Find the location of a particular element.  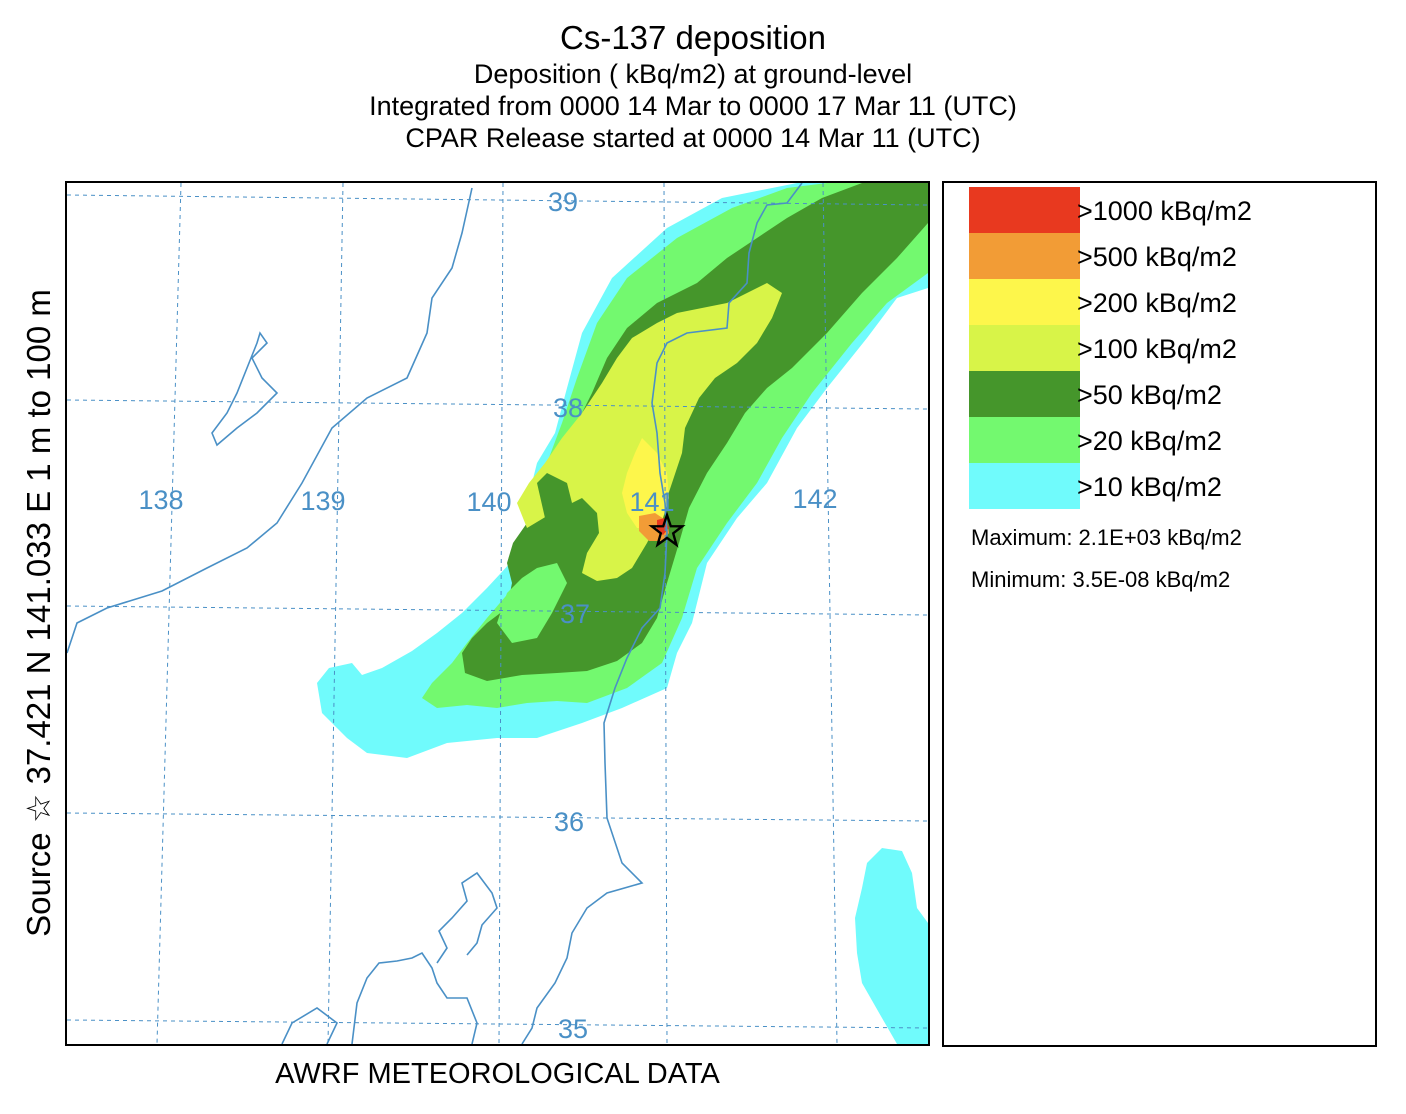

lon-label: 138 is located at coordinates (160, 500).